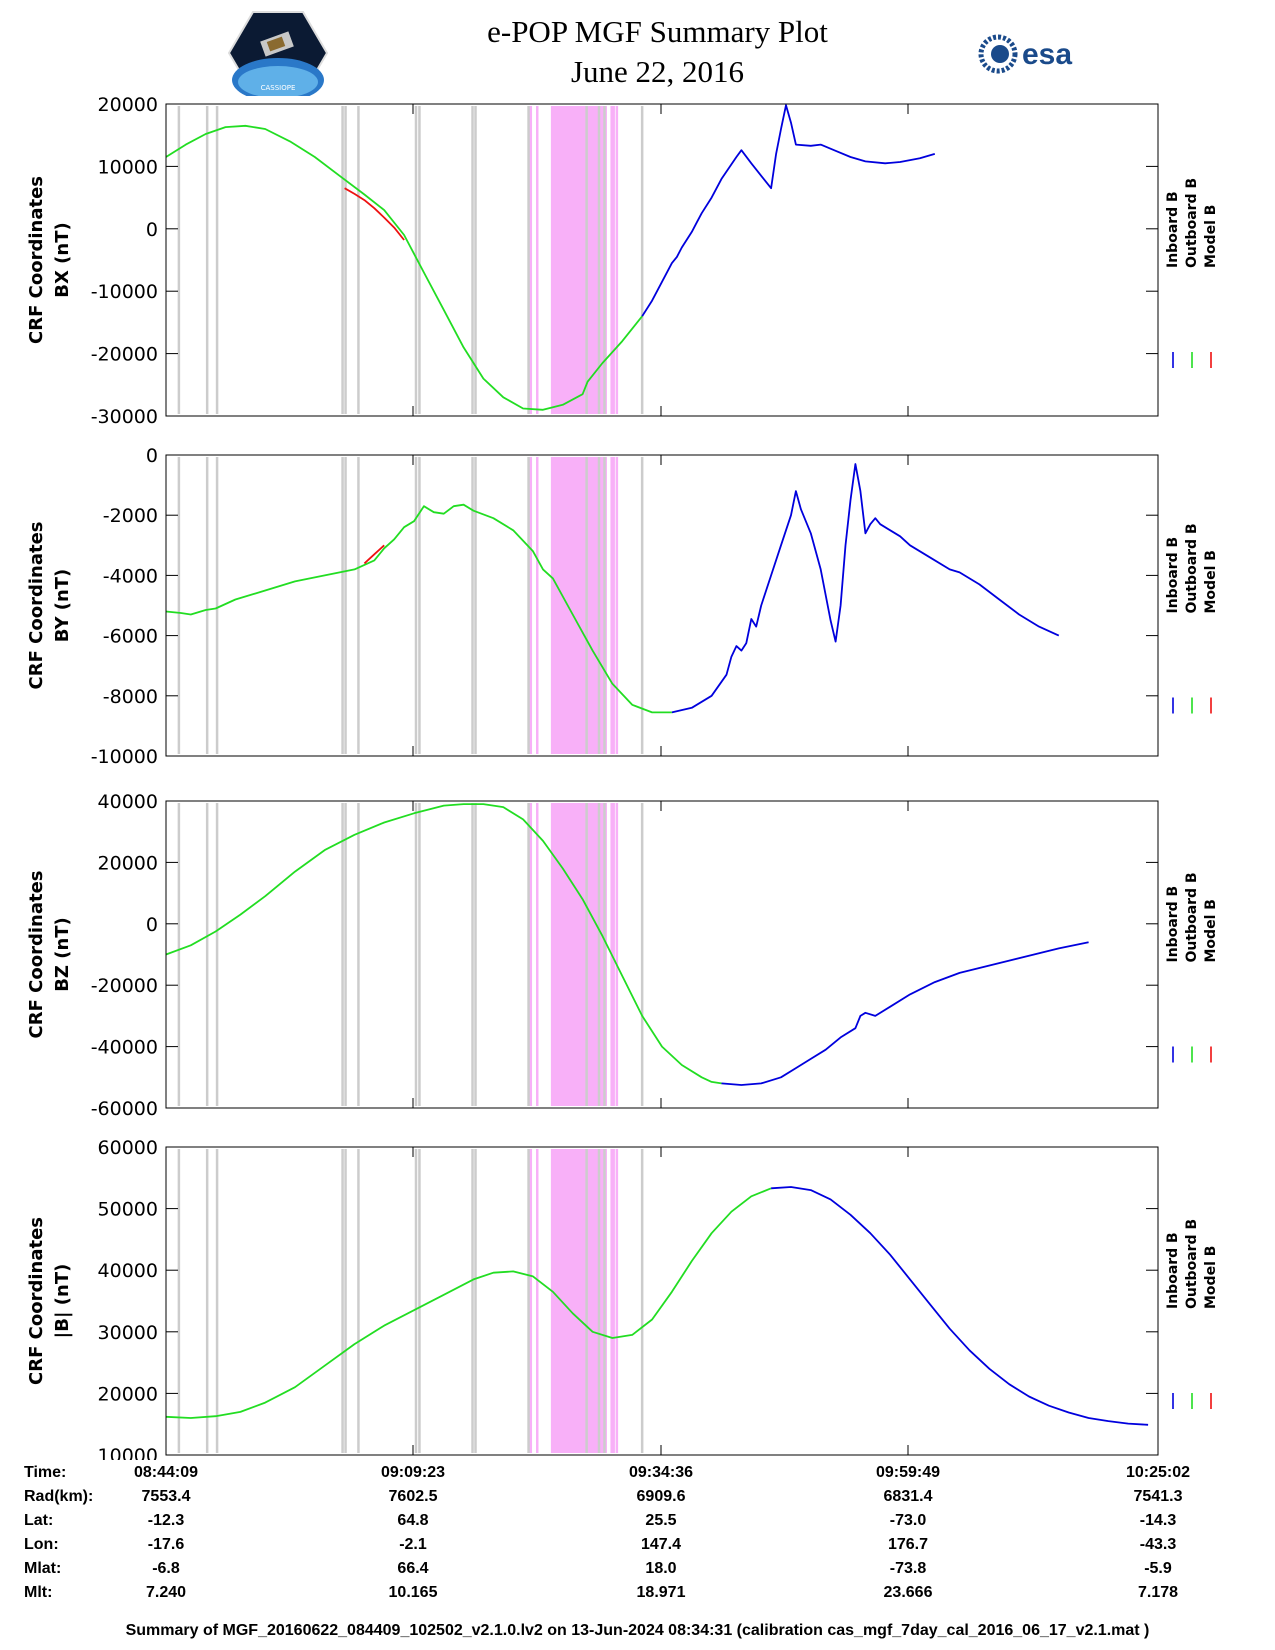 The width and height of the screenshot is (1275, 1650). I want to click on info-value: 23.666, so click(908, 1592).